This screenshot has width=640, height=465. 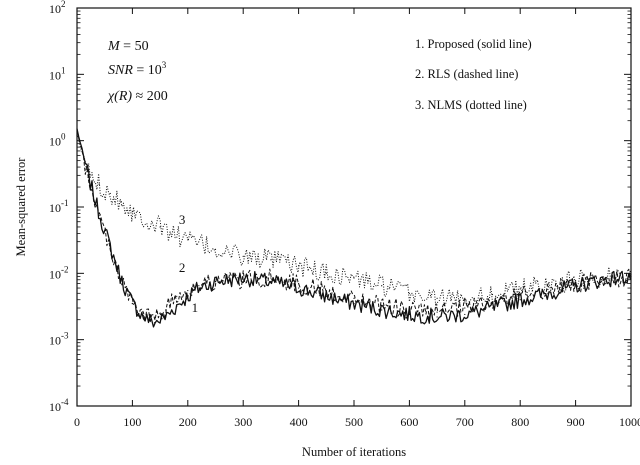 I want to click on x-tick-label: 100, so click(x=132, y=422).